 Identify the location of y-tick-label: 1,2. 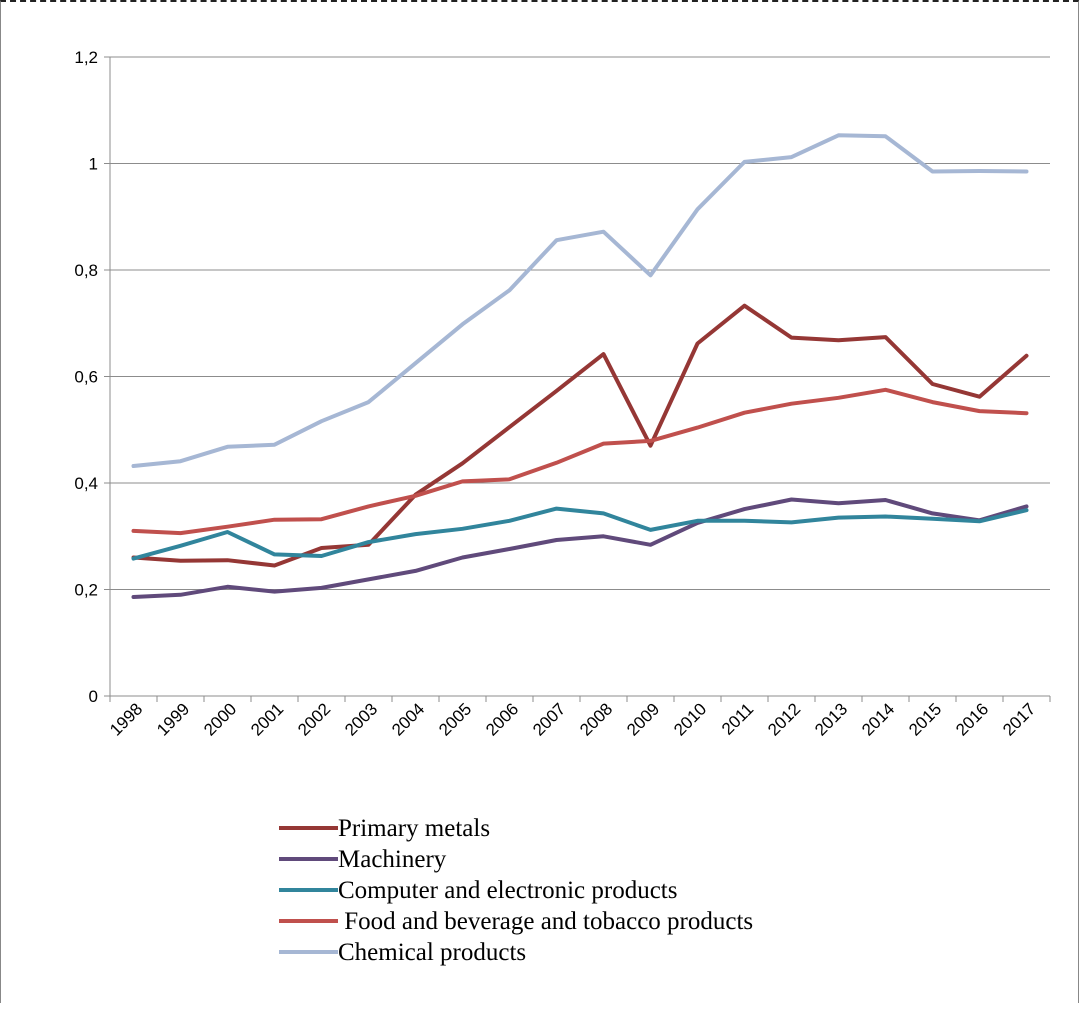
(86, 57).